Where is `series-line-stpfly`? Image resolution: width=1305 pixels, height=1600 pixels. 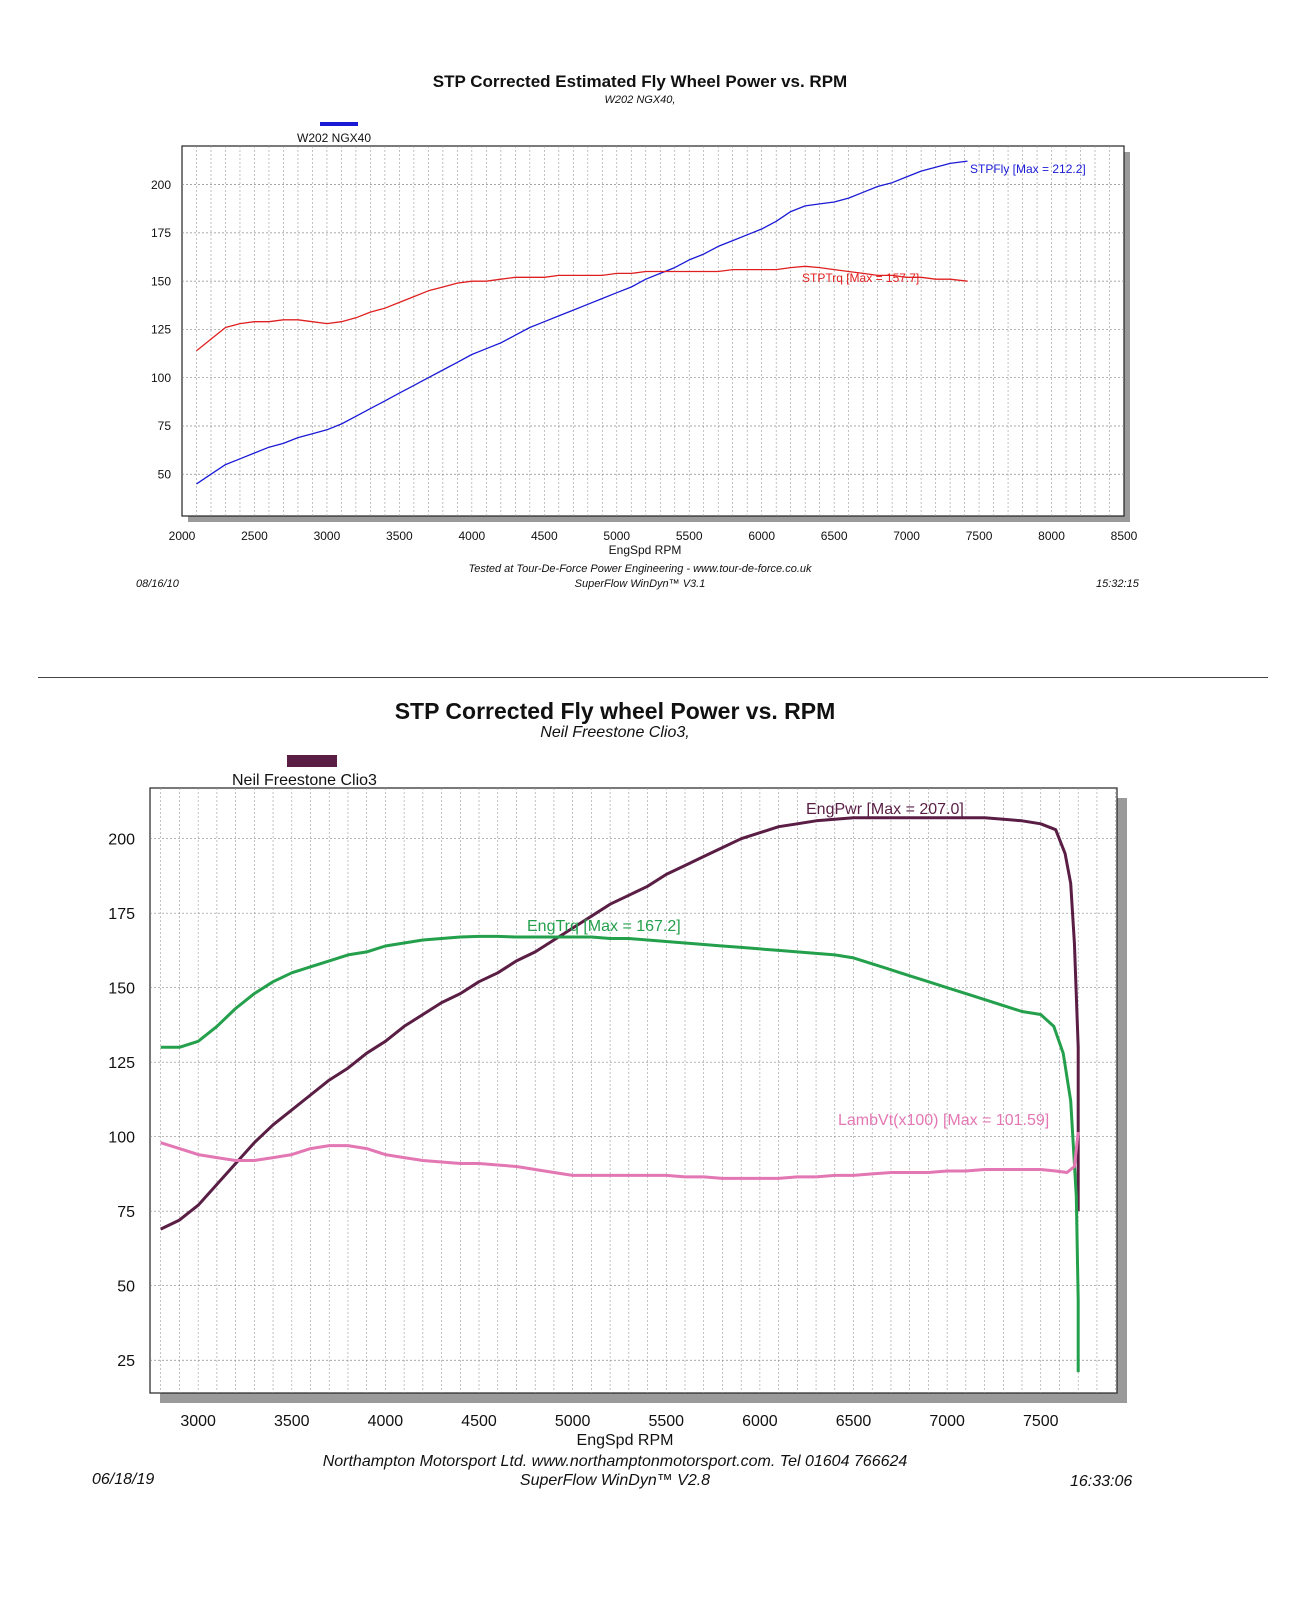
series-line-stpfly is located at coordinates (582, 322).